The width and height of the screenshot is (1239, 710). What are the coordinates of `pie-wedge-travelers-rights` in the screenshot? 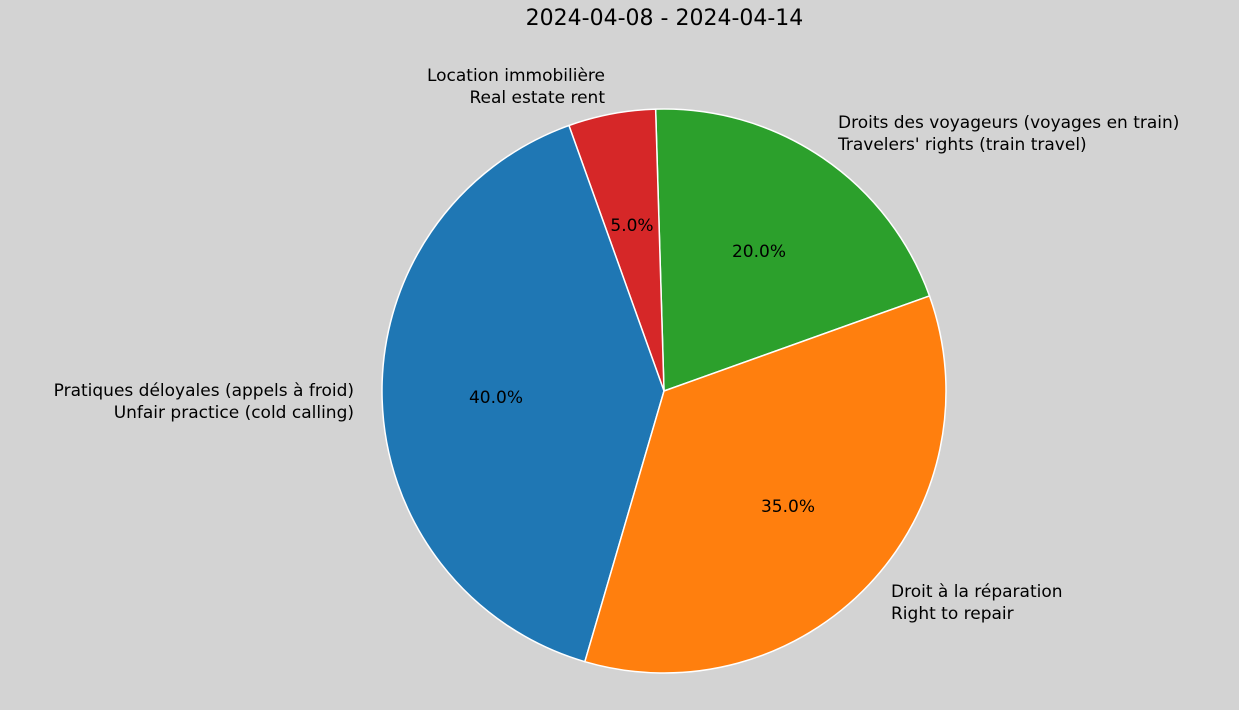 It's located at (792, 250).